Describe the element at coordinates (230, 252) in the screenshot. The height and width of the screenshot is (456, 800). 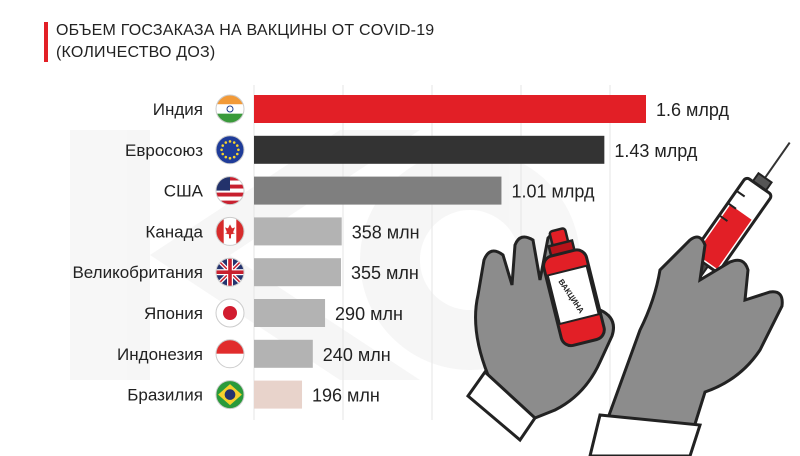
I see `flags` at that location.